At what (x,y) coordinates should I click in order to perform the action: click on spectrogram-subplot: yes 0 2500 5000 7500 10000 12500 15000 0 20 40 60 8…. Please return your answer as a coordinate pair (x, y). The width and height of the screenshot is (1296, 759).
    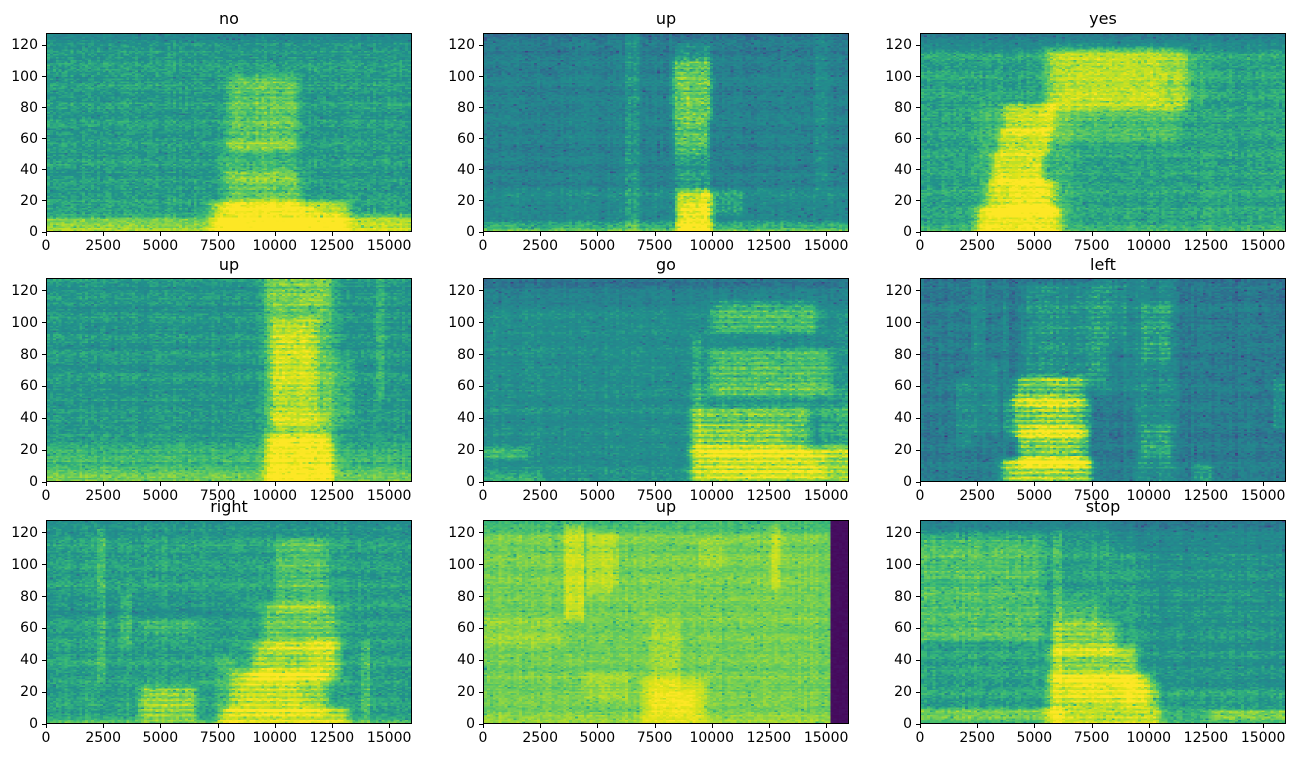
    Looking at the image, I should click on (1085, 132).